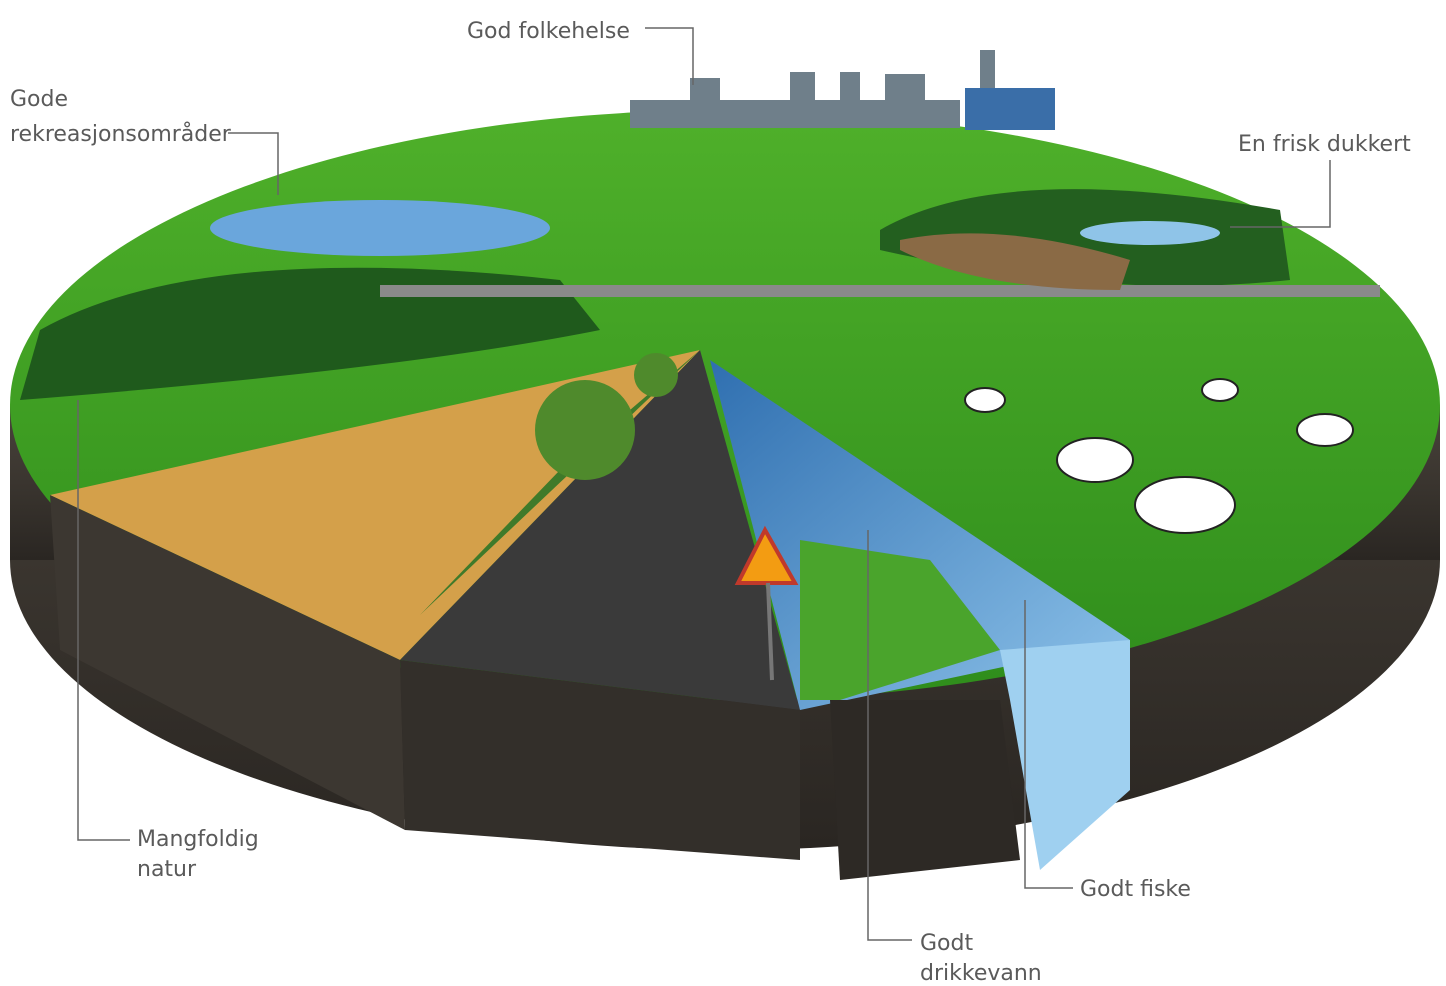 This screenshot has width=1446, height=986. Describe the element at coordinates (548, 31) in the screenshot. I see `label: God folkehelse` at that location.